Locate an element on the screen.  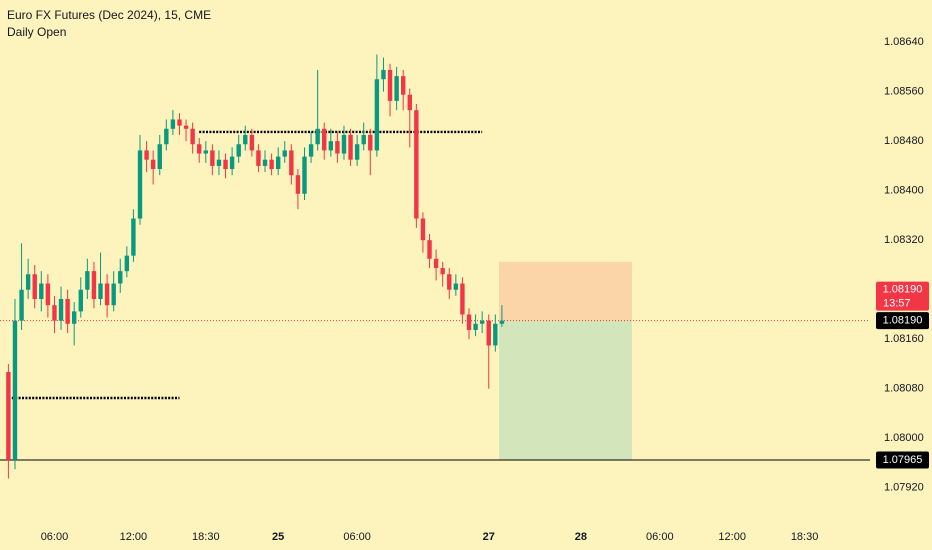
y-tick-label: 1.08640 is located at coordinates (904, 42).